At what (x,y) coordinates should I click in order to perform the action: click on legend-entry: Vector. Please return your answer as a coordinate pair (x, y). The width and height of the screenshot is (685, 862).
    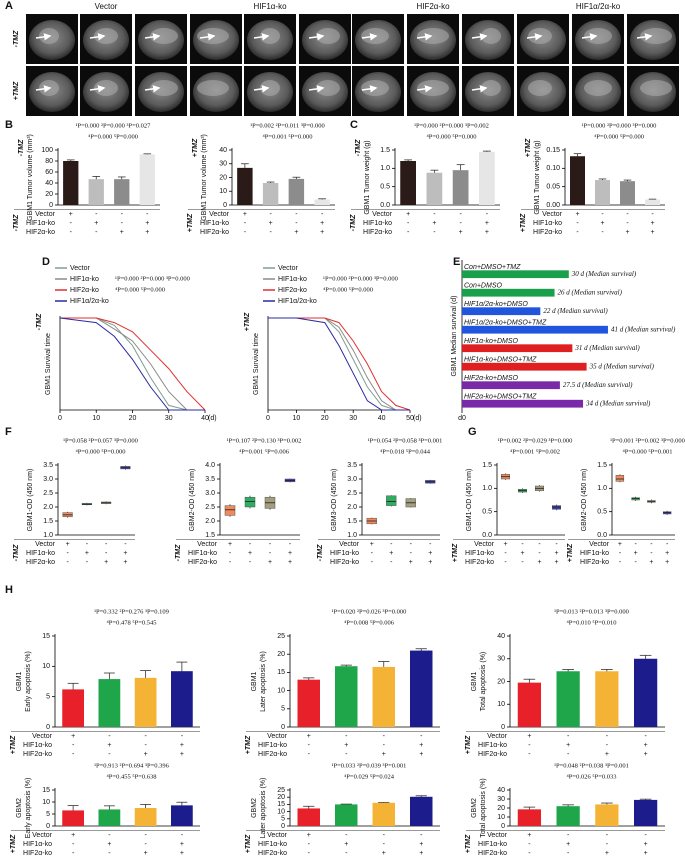
    Looking at the image, I should click on (80, 268).